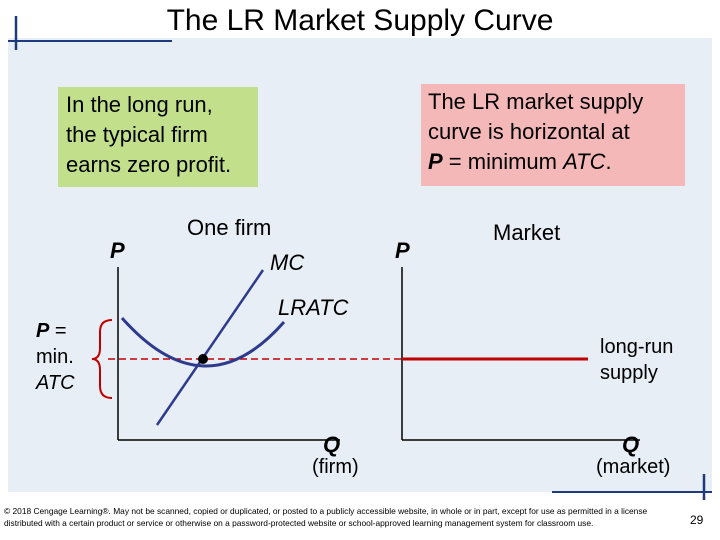 Image resolution: width=720 pixels, height=540 pixels. What do you see at coordinates (203, 359) in the screenshot?
I see `min-atc-point` at bounding box center [203, 359].